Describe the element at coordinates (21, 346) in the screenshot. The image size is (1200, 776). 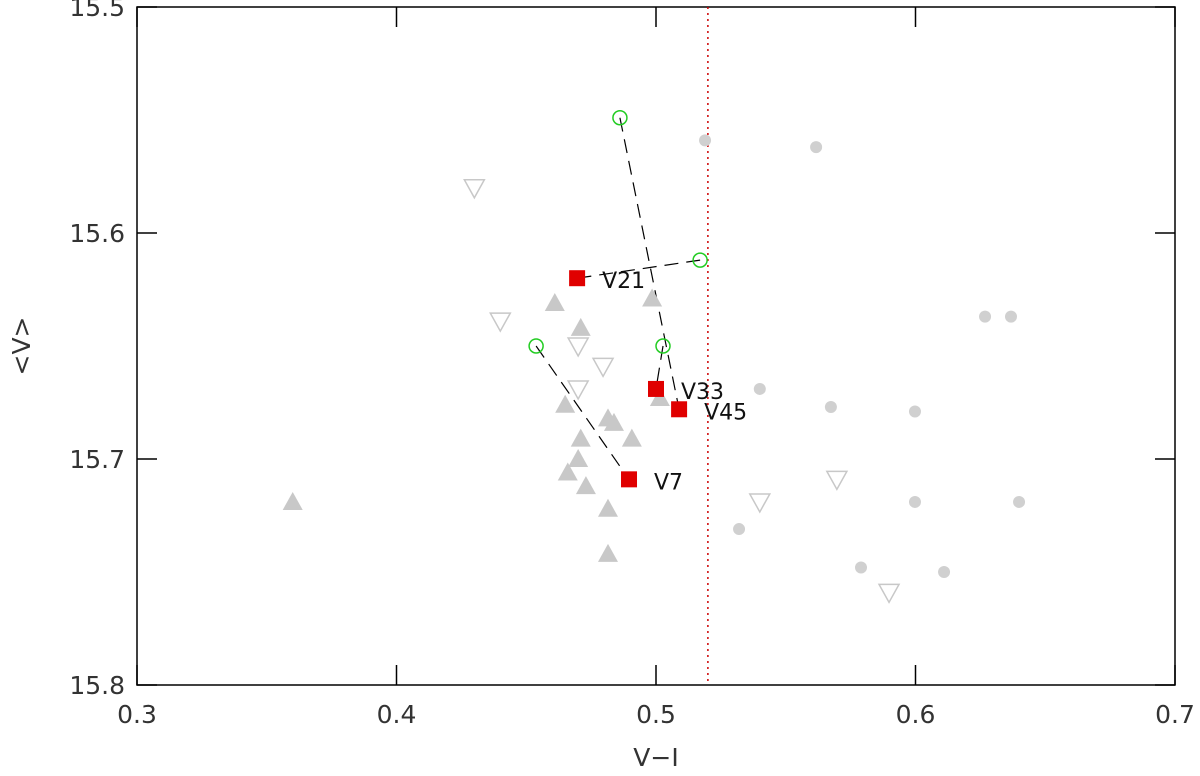
I see `y-axis-label: <V>` at that location.